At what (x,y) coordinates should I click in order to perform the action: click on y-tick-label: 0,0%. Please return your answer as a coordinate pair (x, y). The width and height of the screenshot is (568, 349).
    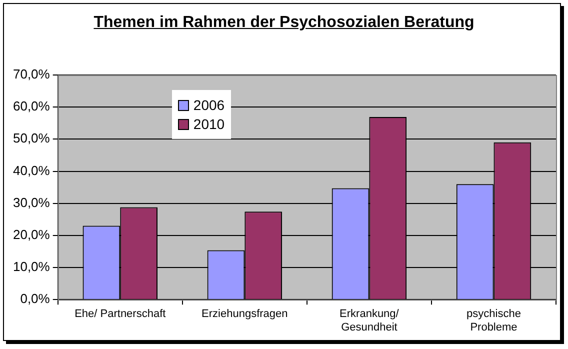
    Looking at the image, I should click on (35, 298).